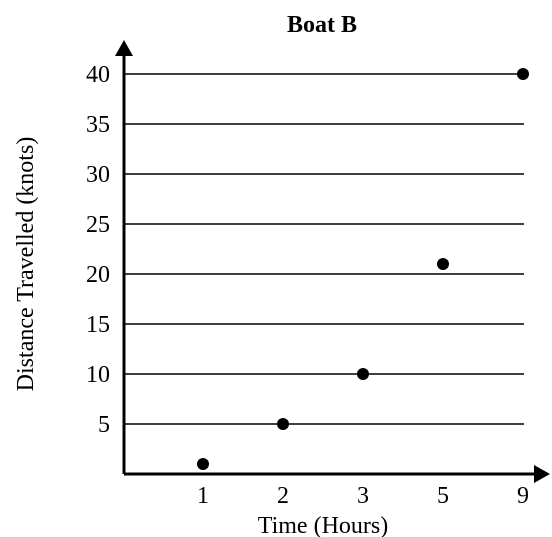  What do you see at coordinates (98, 125) in the screenshot?
I see `y-tick-label: 35` at bounding box center [98, 125].